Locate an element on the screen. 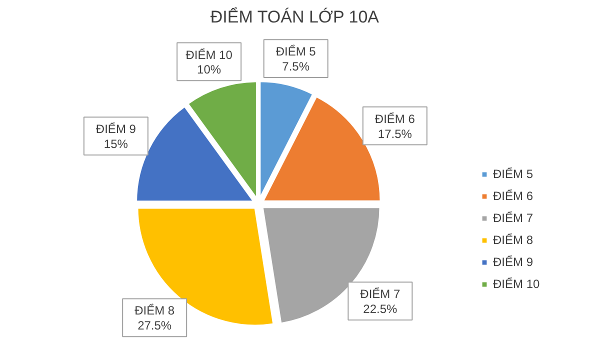 The width and height of the screenshot is (589, 341). data-label: 7.5% is located at coordinates (296, 67).